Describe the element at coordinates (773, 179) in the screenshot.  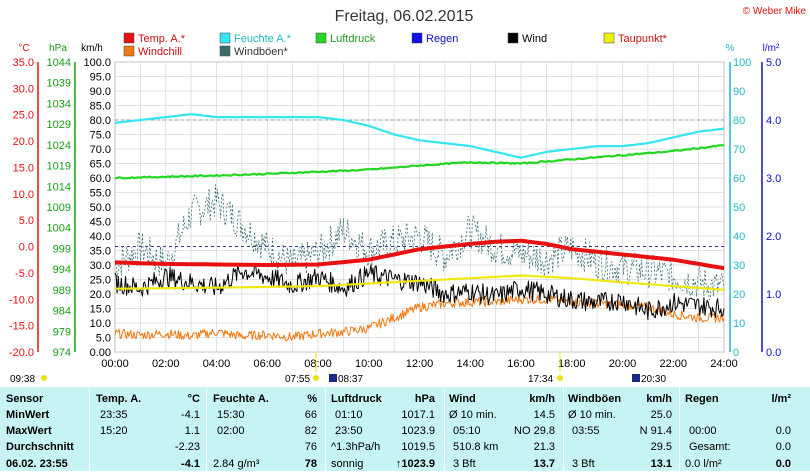
I see `rain-tick: 3.0` at that location.